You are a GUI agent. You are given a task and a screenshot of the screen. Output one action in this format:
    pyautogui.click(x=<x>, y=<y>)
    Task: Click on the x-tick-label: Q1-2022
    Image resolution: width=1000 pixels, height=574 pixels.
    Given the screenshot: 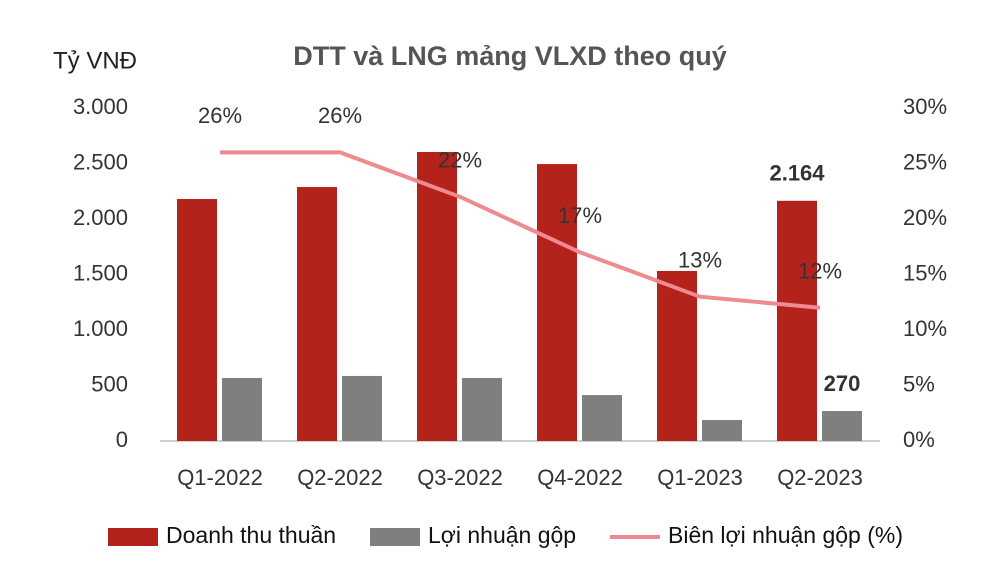 What is the action you would take?
    pyautogui.click(x=220, y=477)
    